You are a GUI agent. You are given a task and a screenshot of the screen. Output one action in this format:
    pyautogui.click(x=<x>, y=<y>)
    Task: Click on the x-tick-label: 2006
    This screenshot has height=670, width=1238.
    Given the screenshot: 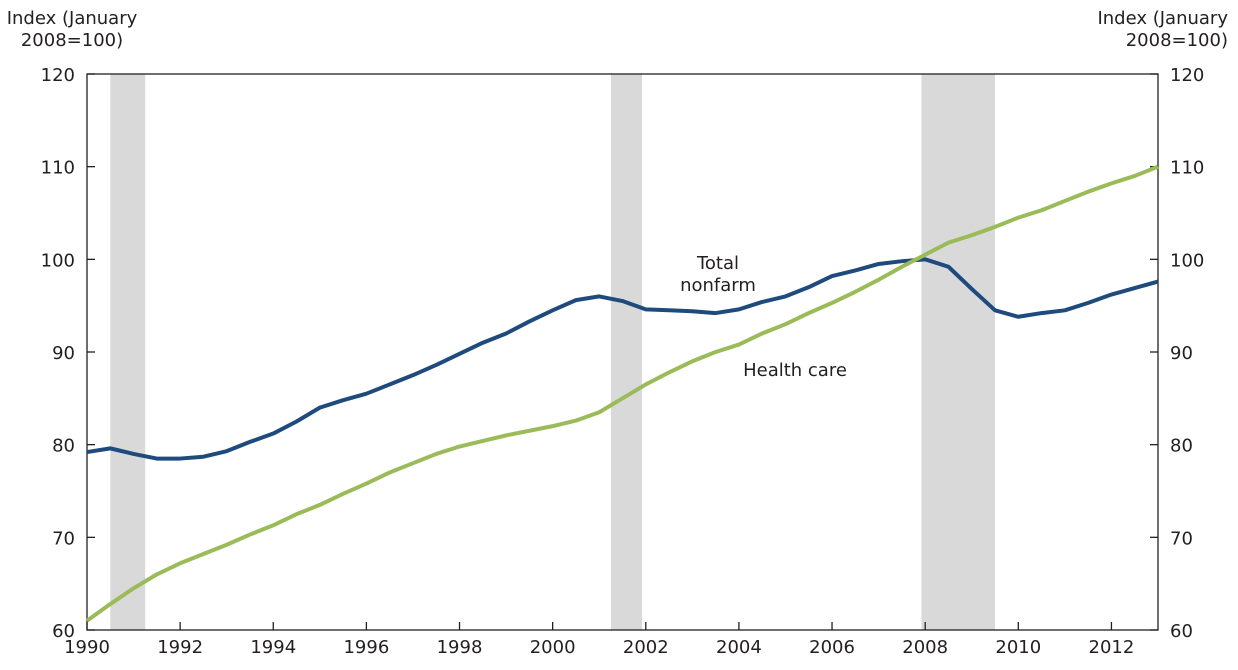 What is the action you would take?
    pyautogui.click(x=832, y=647)
    